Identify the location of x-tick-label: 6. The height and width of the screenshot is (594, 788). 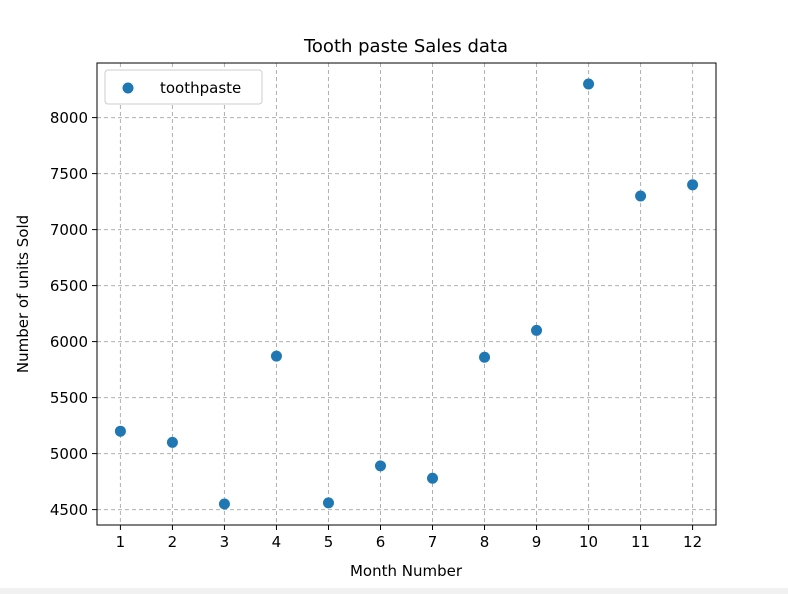
(381, 542).